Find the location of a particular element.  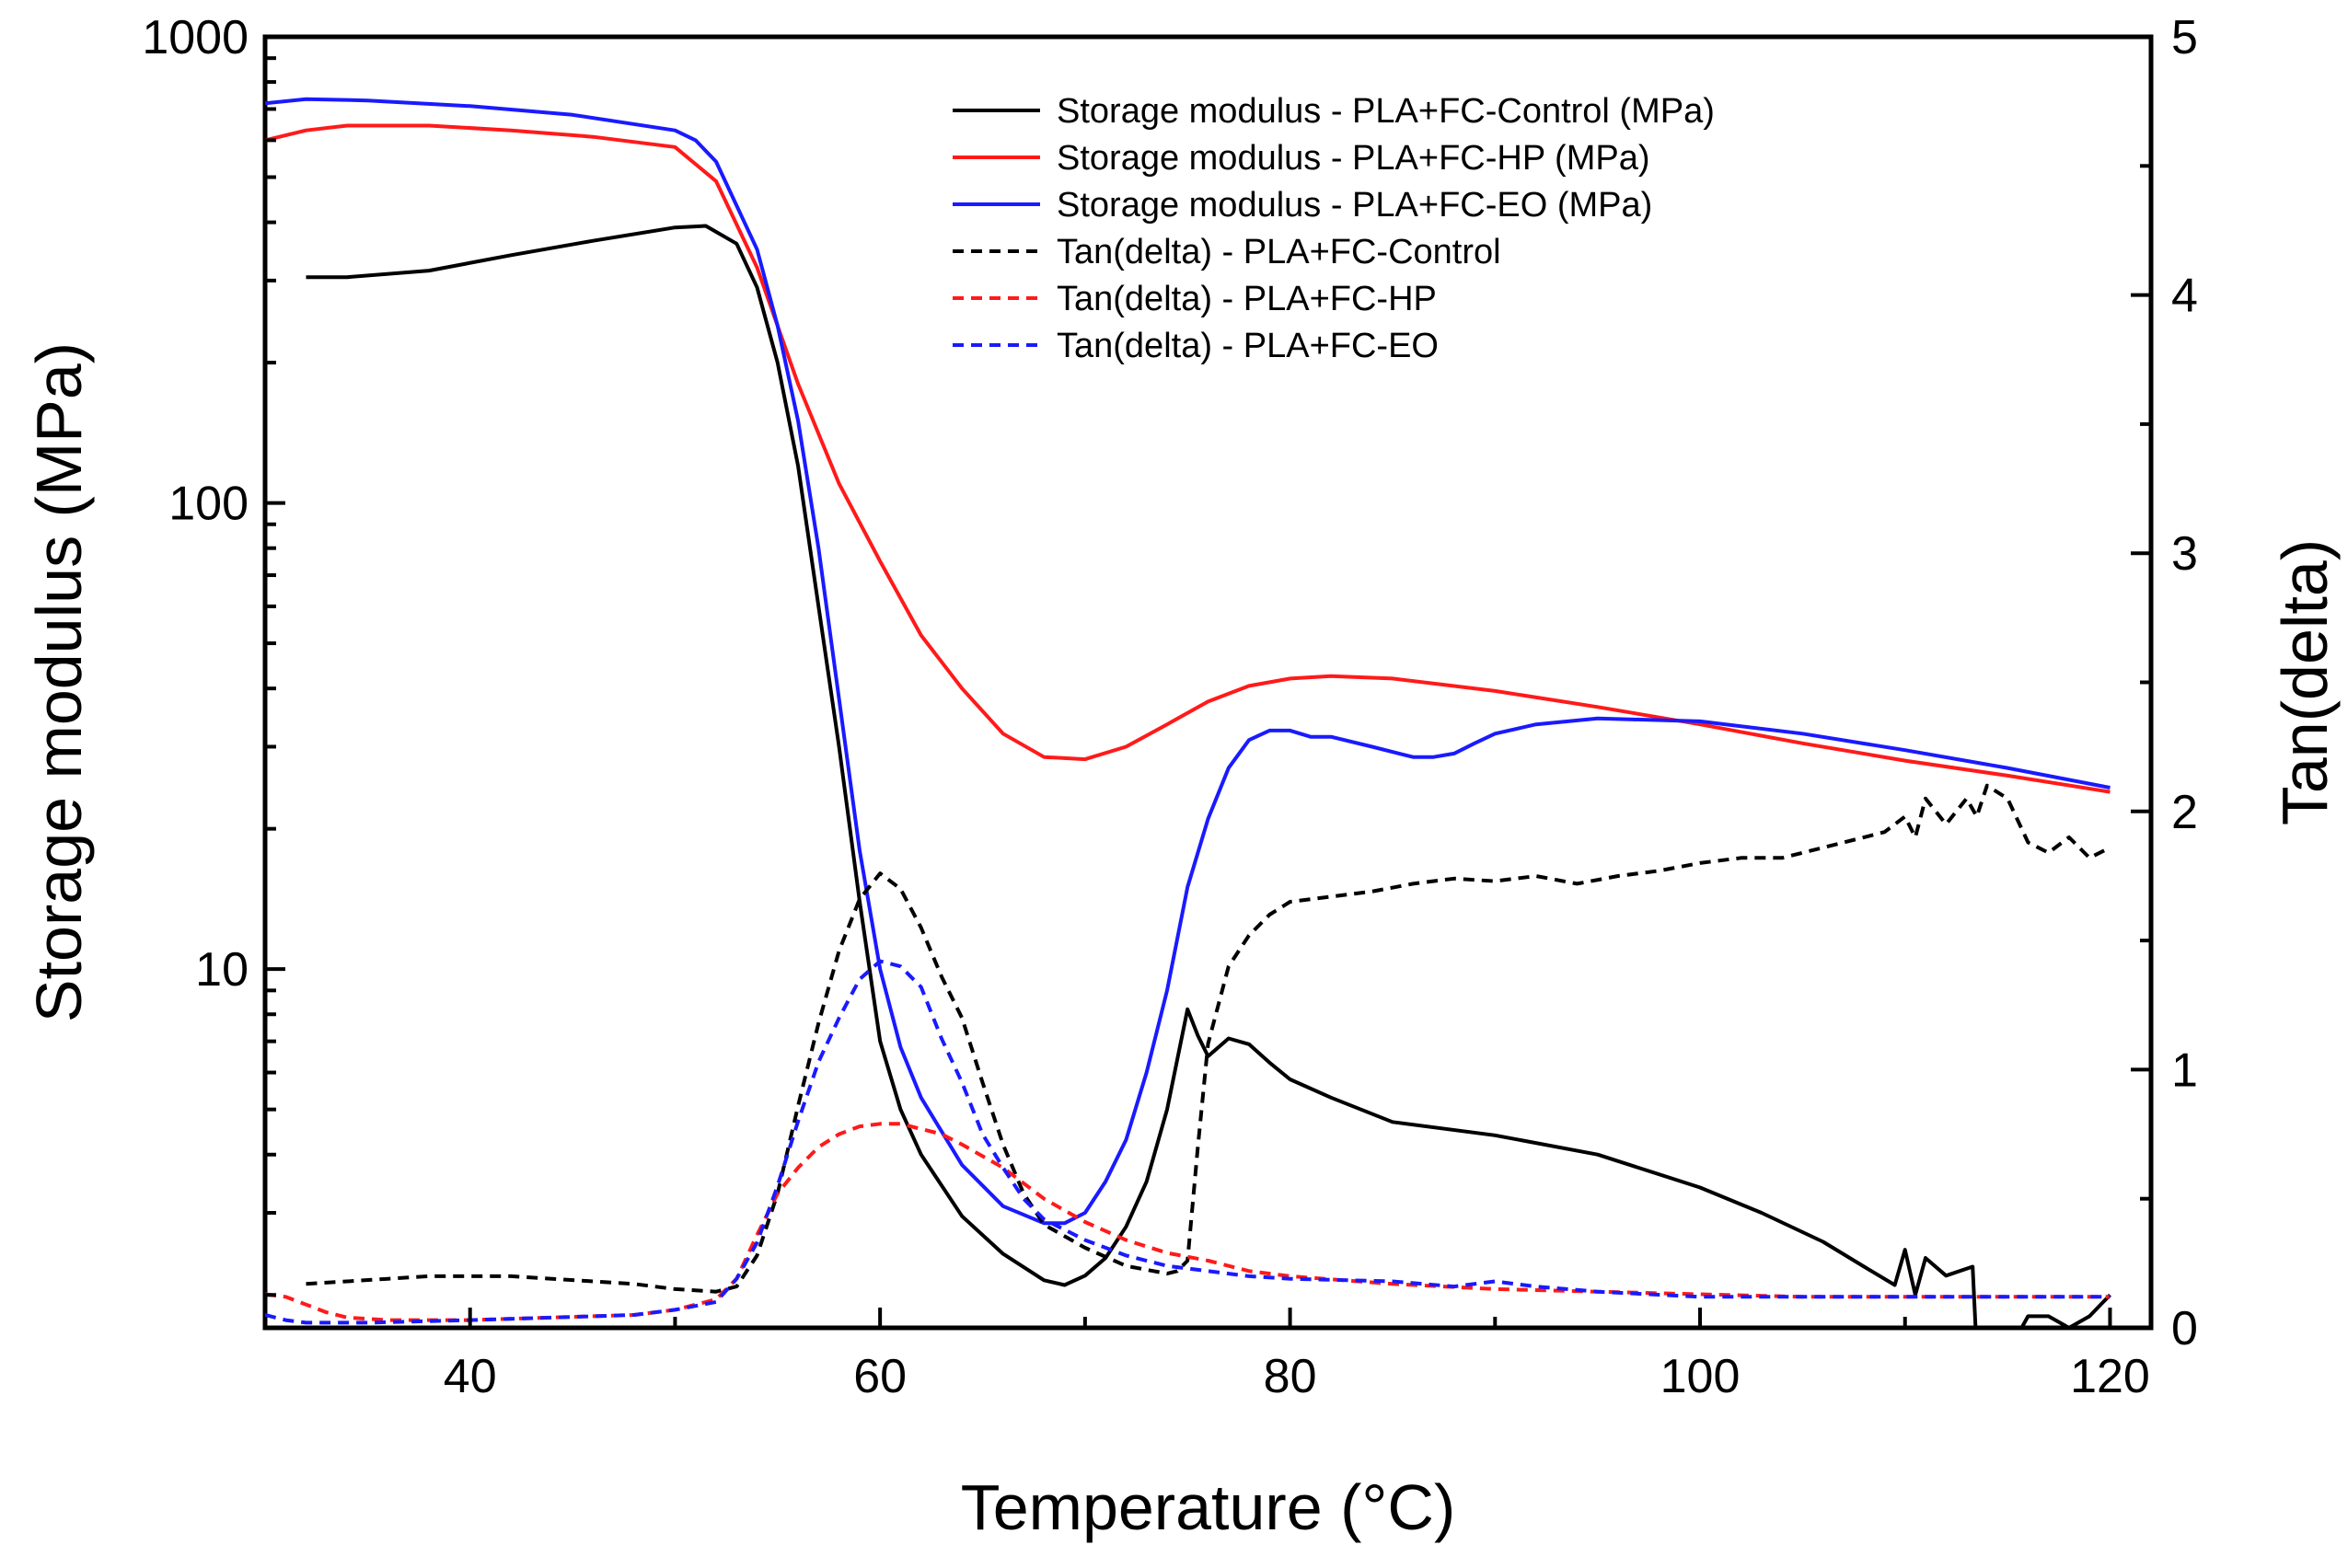

y2-axis-title: Tan(delta) is located at coordinates (2305, 682).